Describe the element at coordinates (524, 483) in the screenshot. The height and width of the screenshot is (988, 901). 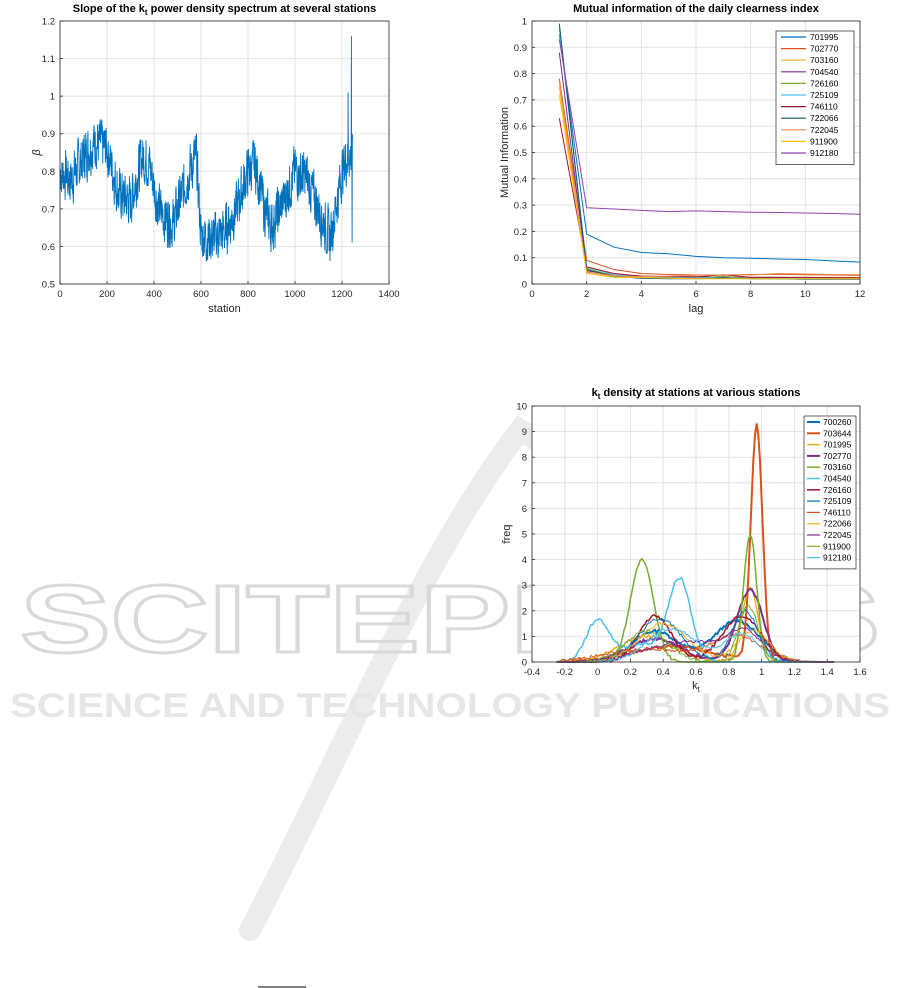
I see `y-tick-label: 7` at that location.